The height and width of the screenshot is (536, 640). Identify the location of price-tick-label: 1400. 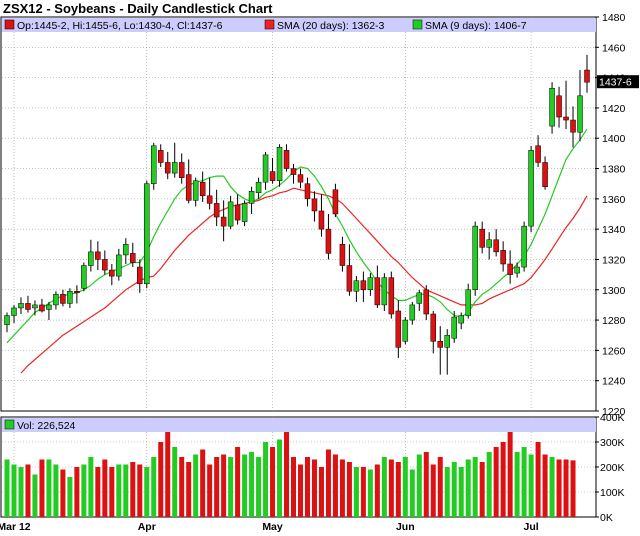
(614, 139).